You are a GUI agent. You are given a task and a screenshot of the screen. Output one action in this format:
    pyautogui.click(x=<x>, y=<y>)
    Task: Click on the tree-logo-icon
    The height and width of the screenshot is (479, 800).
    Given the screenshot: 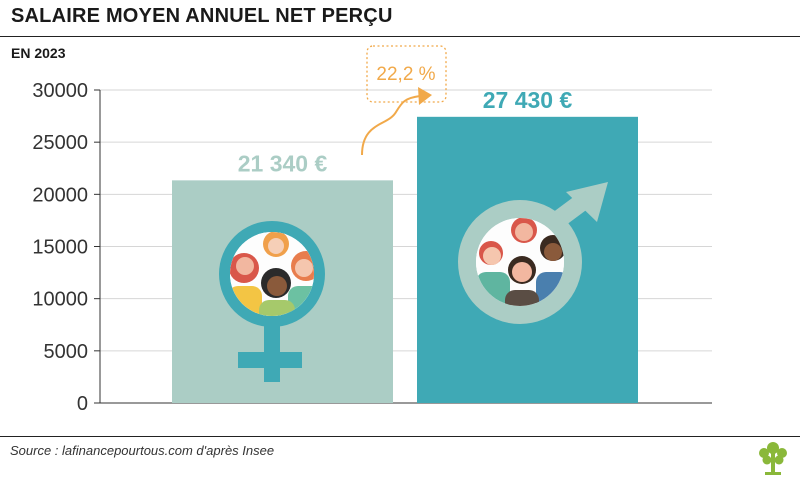 What is the action you would take?
    pyautogui.click(x=773, y=458)
    